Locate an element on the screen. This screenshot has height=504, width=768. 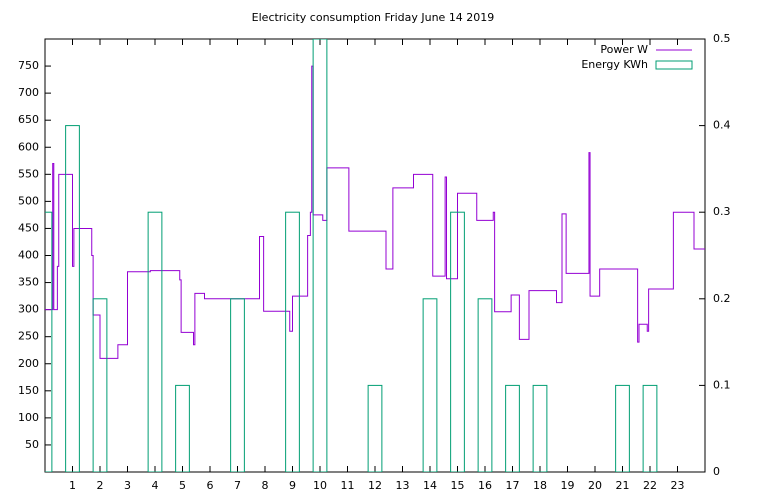
y-tick-label: 650 is located at coordinates (28, 119).